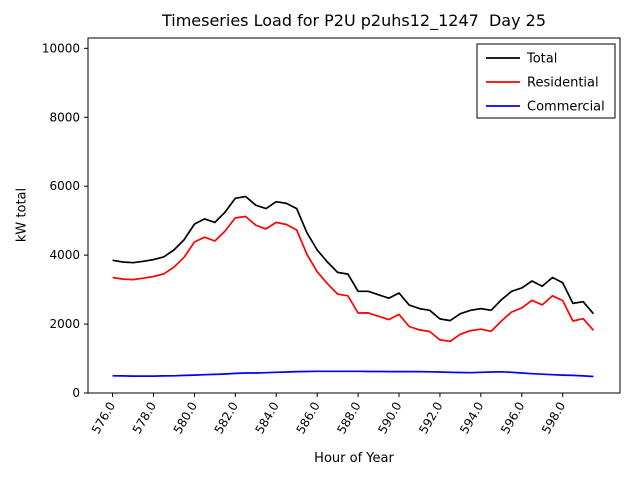 The image size is (640, 480). I want to click on legend-label-total: Total, so click(541, 59).